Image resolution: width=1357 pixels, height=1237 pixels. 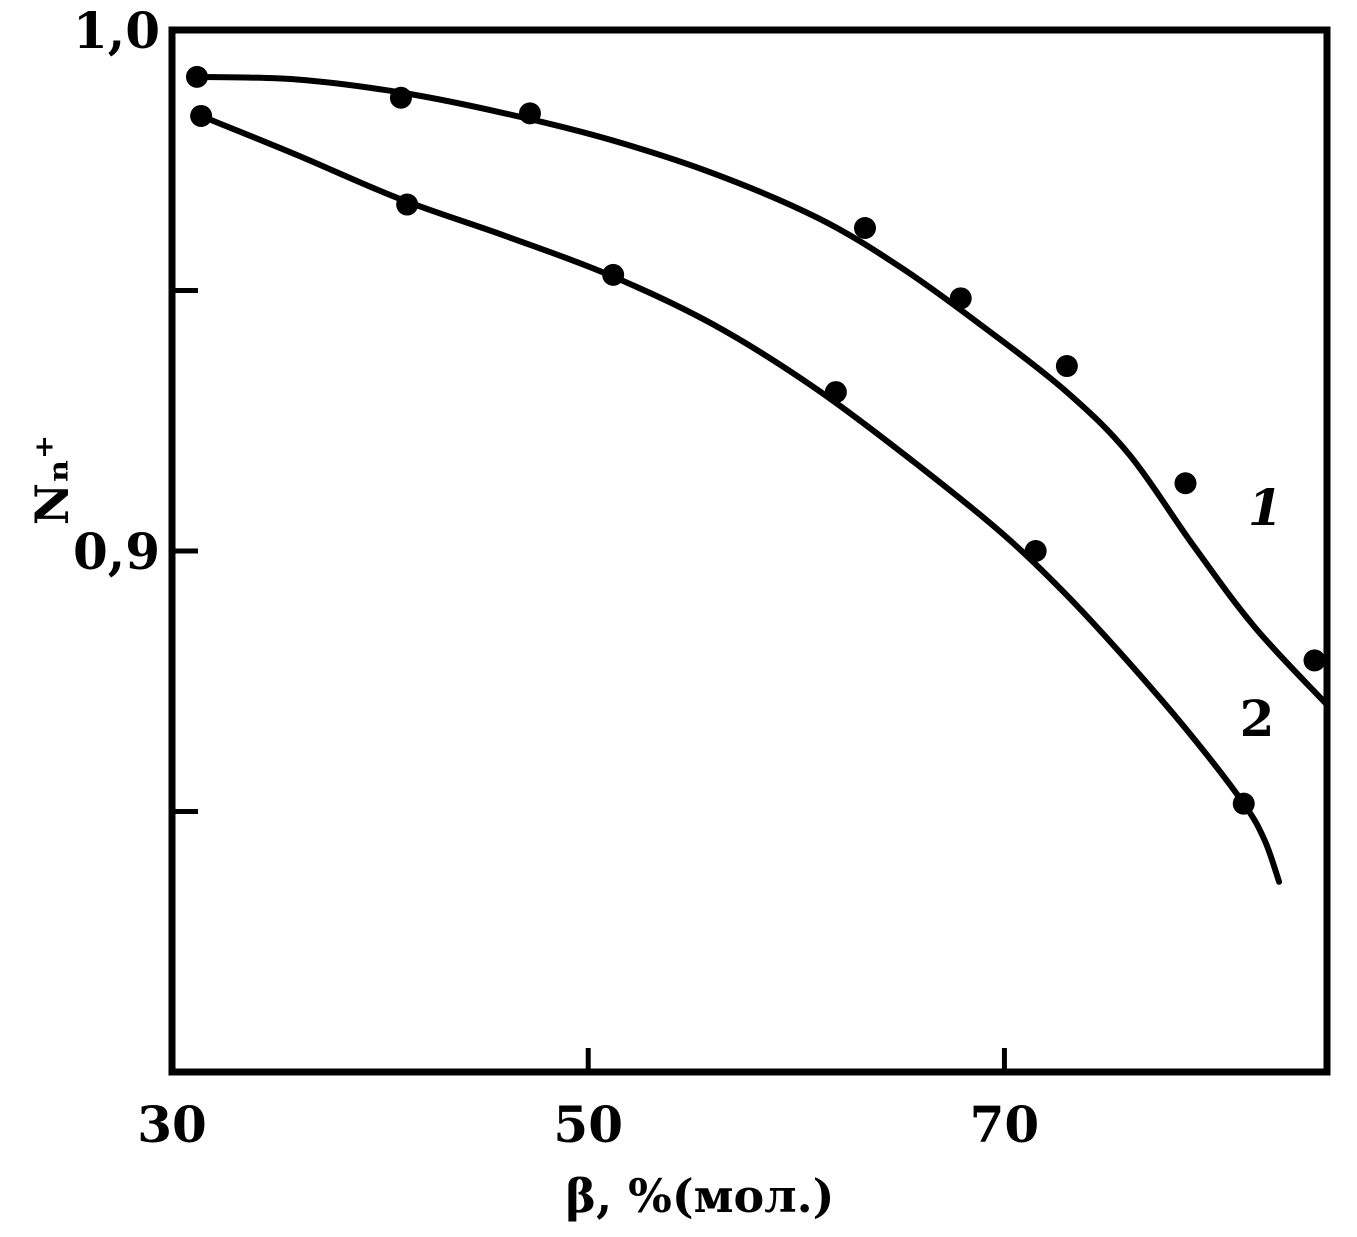 I want to click on y-tick-label-0: 1,0, so click(x=116, y=30).